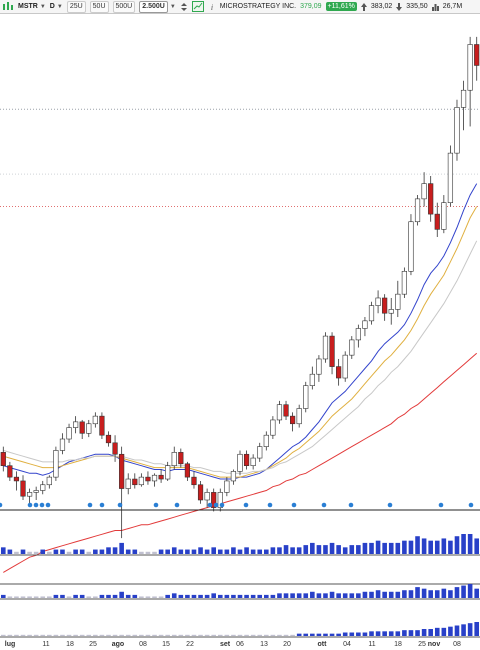  I want to click on x-axis-tick-label: 11, so click(371, 644).